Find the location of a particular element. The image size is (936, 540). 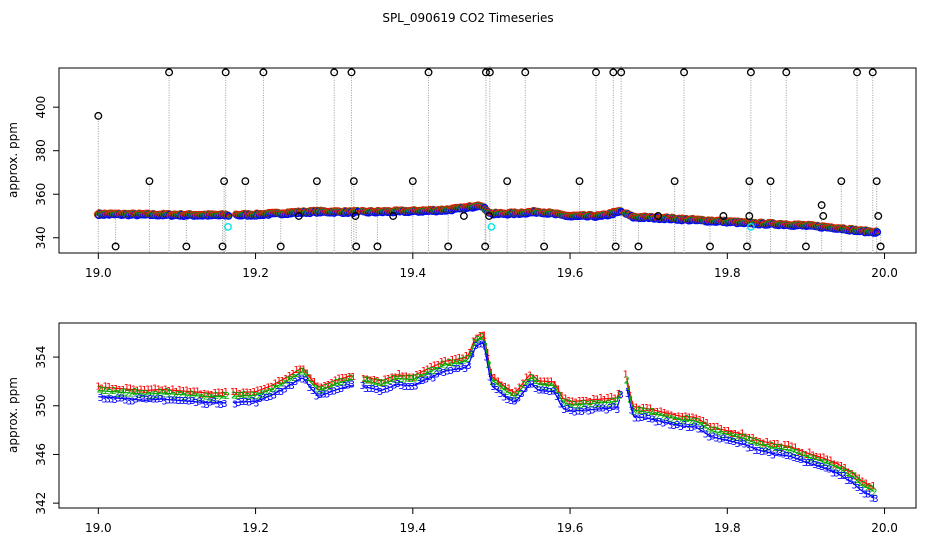

bottom-y-tick-label: 346 is located at coordinates (41, 454).